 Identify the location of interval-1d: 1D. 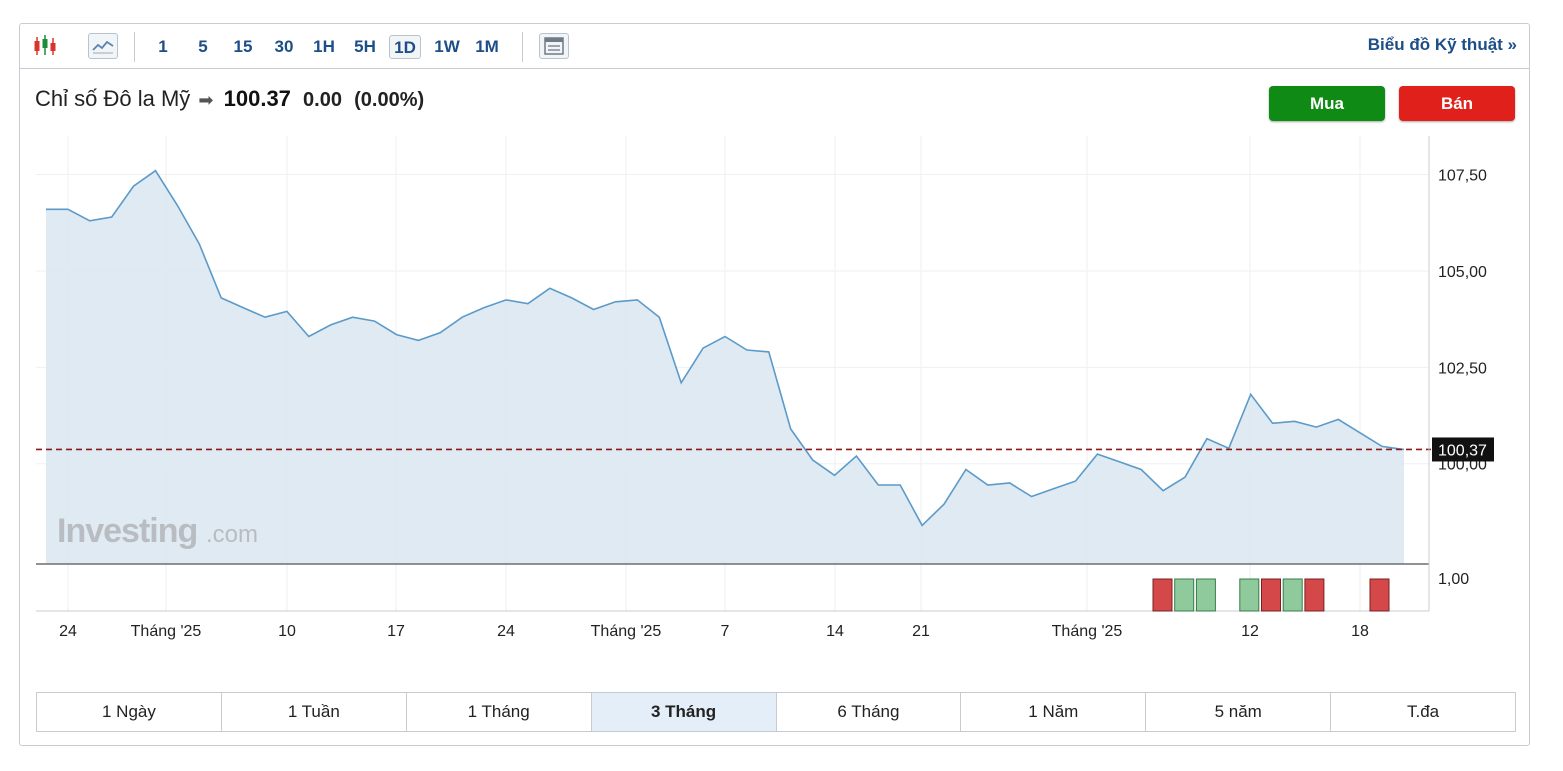
(405, 47).